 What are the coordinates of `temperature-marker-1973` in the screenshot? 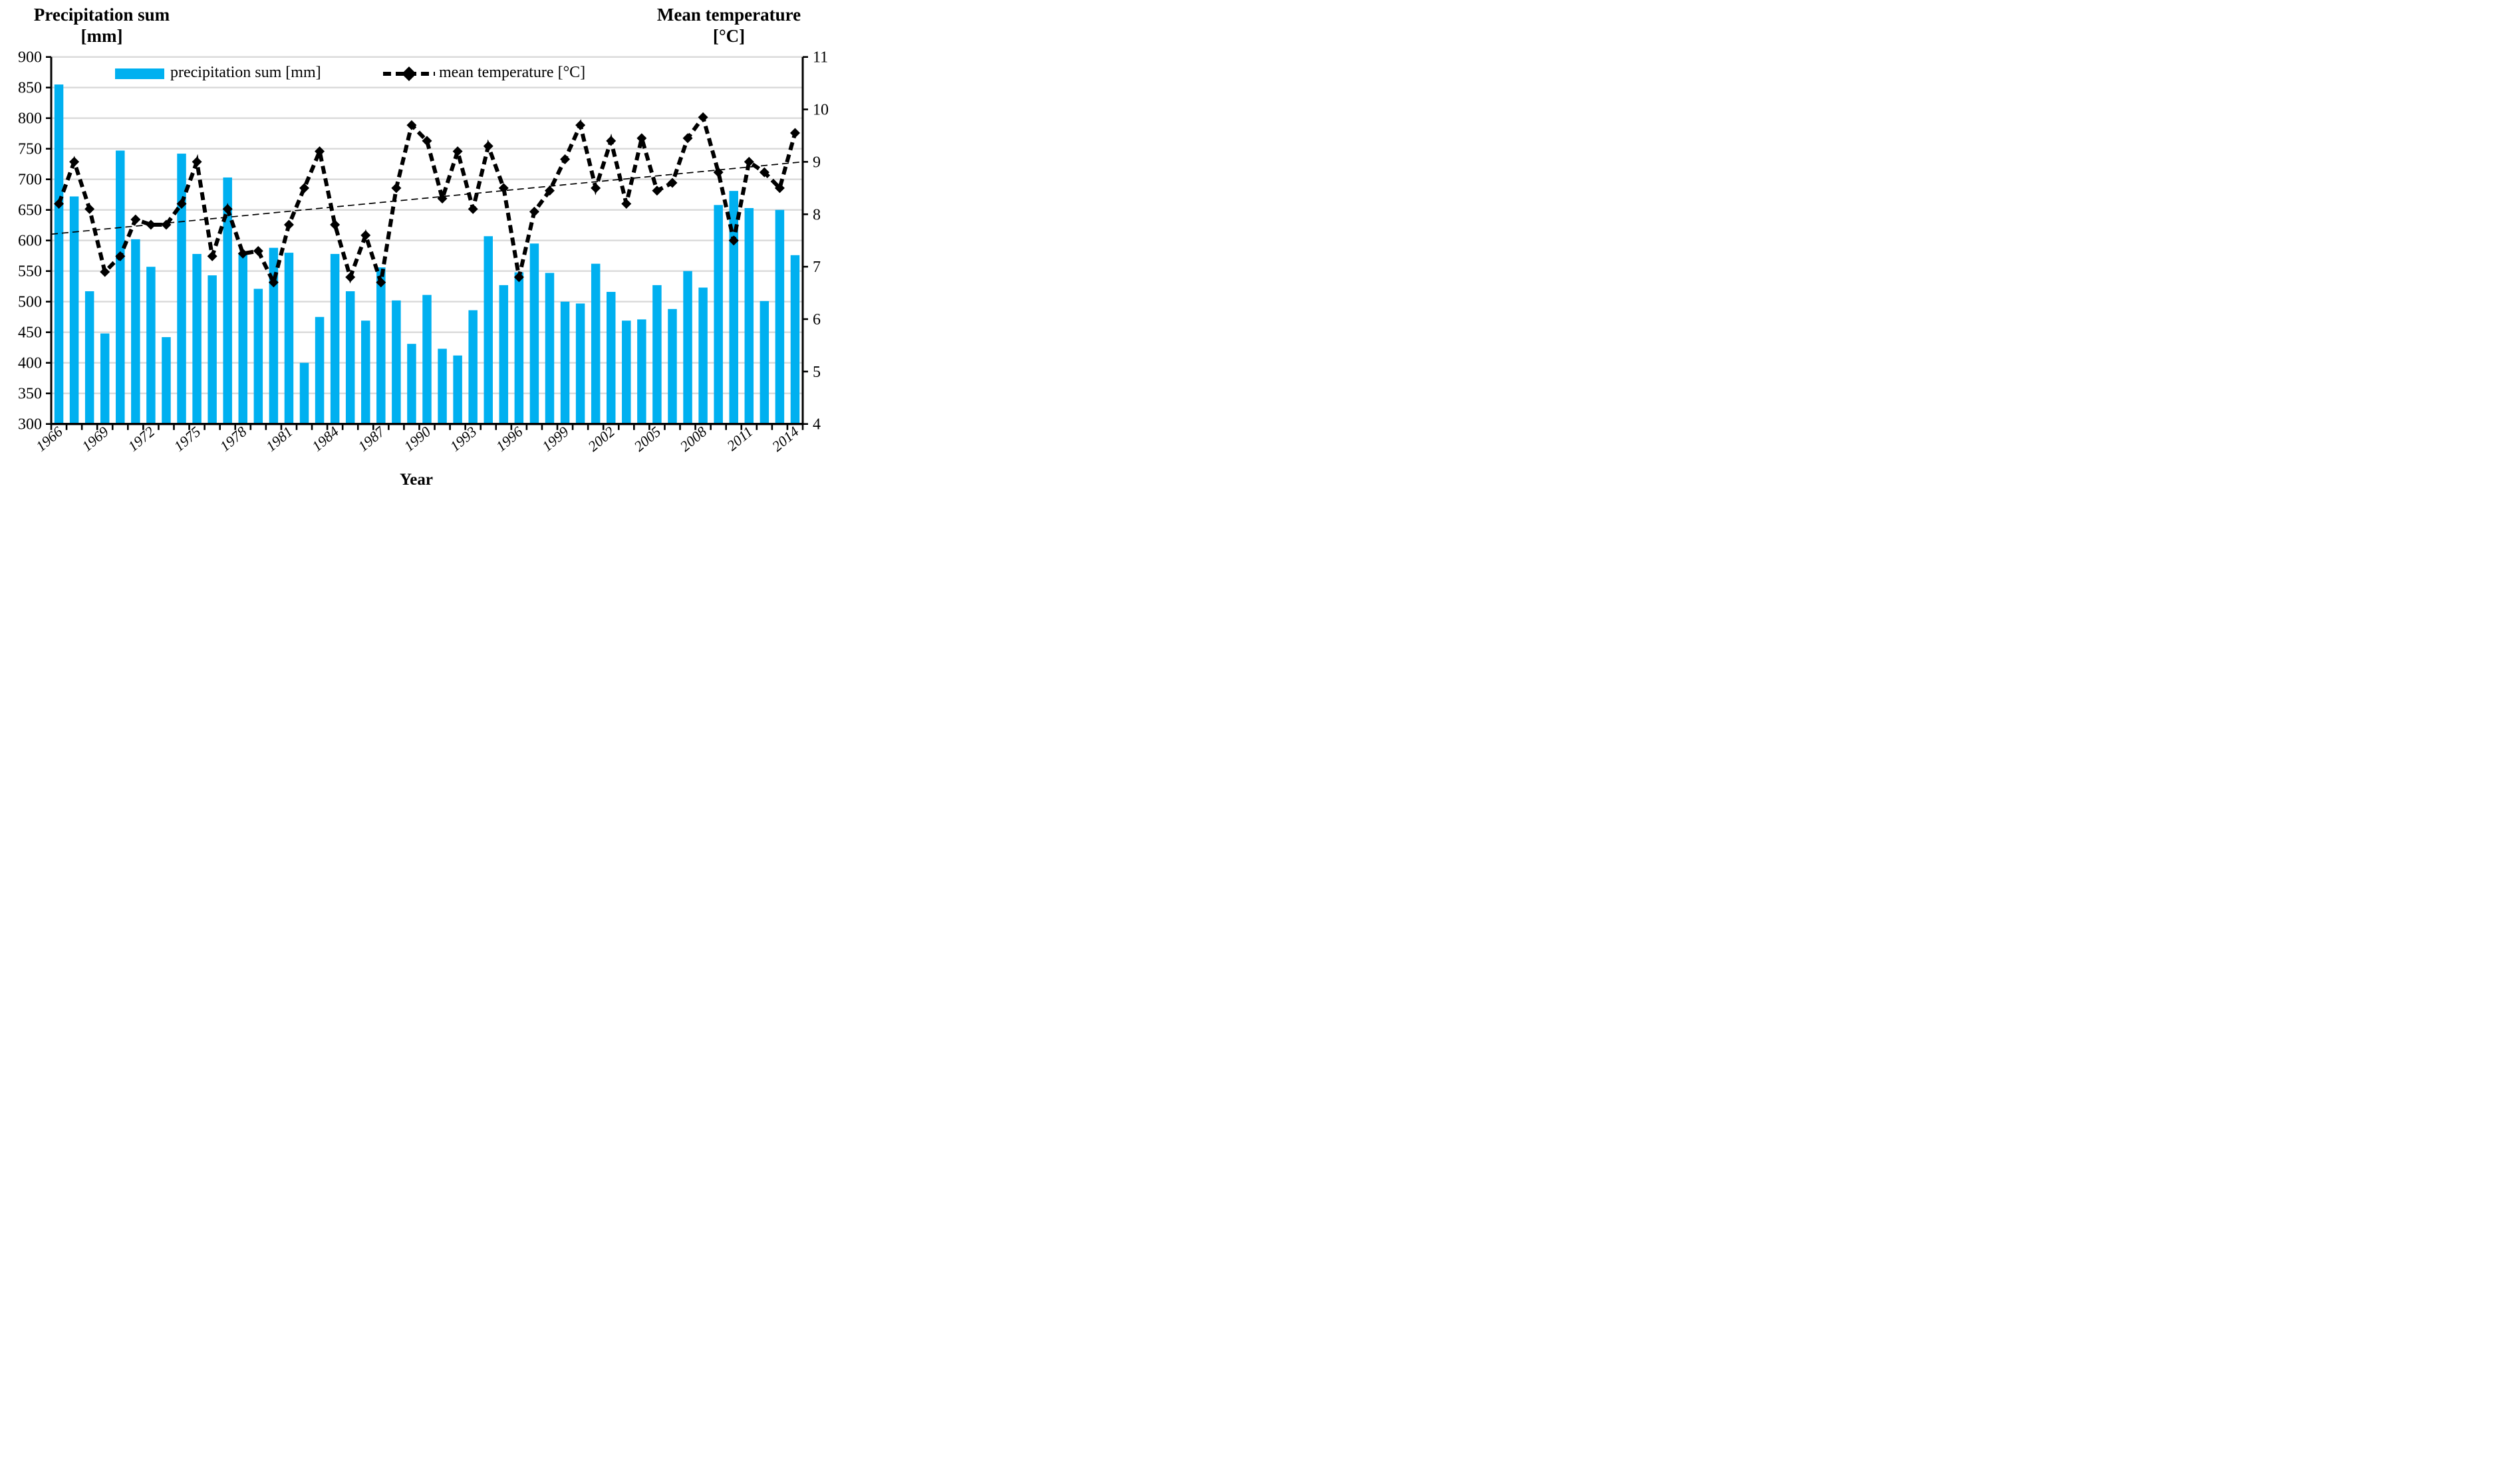 It's located at (166, 224).